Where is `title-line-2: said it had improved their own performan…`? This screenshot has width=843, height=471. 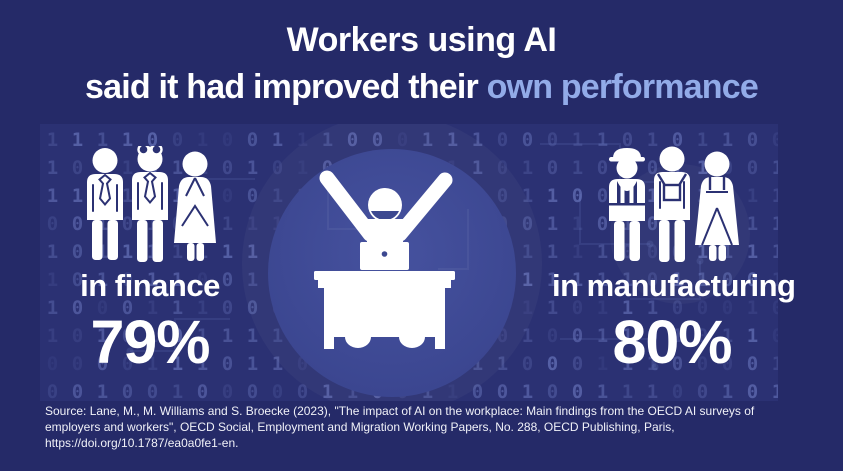
title-line-2: said it had improved their own performan… is located at coordinates (421, 87).